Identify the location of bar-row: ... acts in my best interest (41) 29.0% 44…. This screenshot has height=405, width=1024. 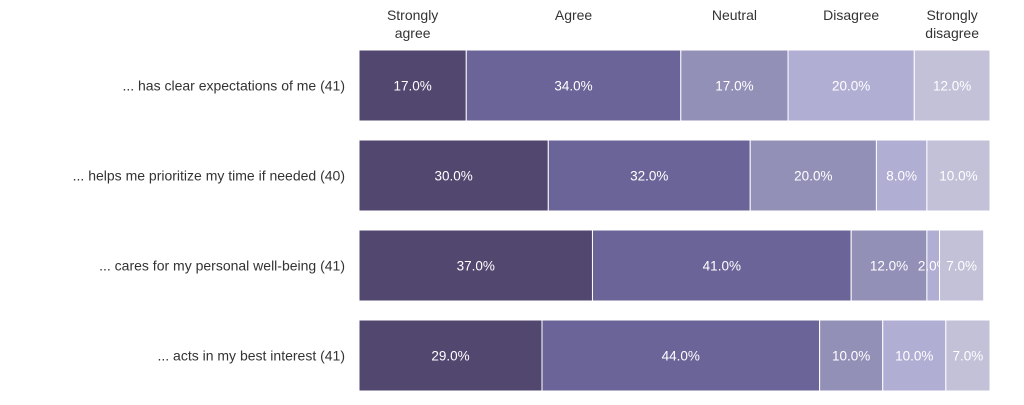
(574, 355).